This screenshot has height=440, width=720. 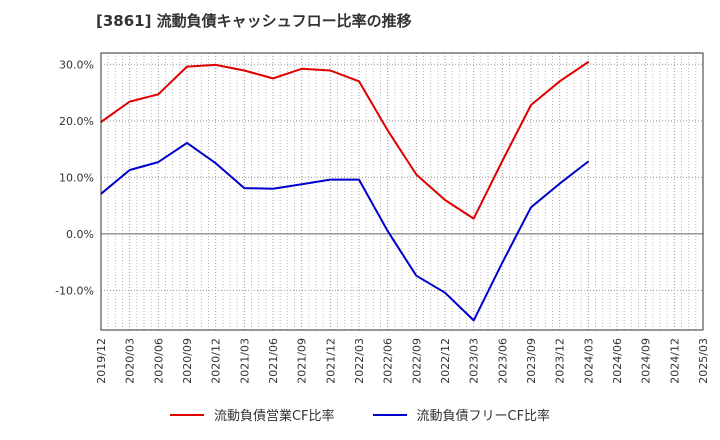 What do you see at coordinates (474, 361) in the screenshot?
I see `x-tick-label: 2023/03` at bounding box center [474, 361].